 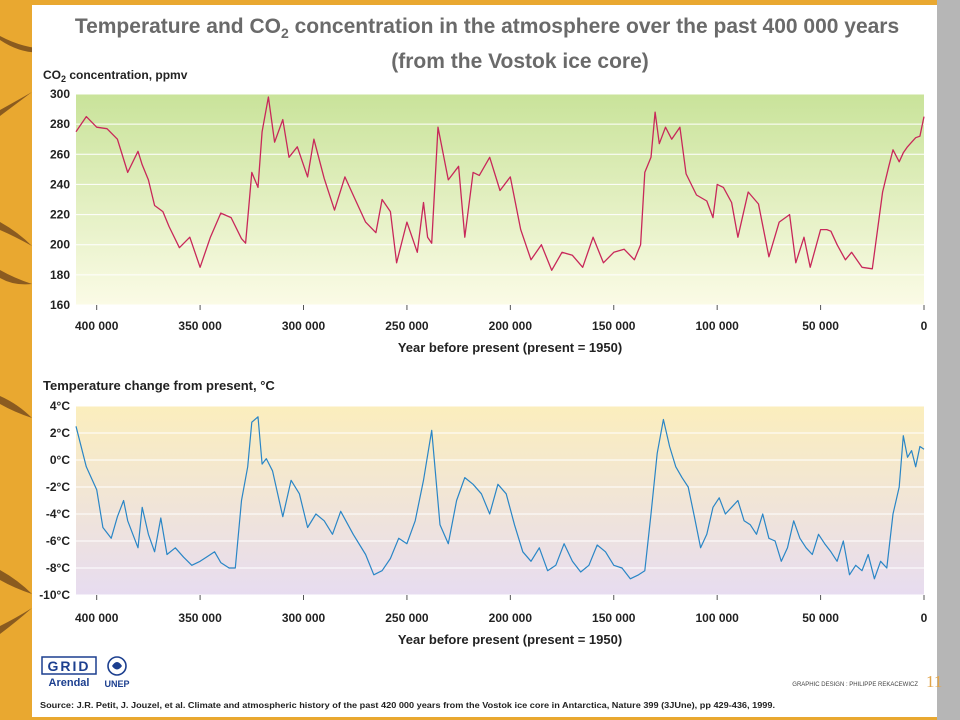 What do you see at coordinates (60, 406) in the screenshot?
I see `temp-y-tick-label: 4°C` at bounding box center [60, 406].